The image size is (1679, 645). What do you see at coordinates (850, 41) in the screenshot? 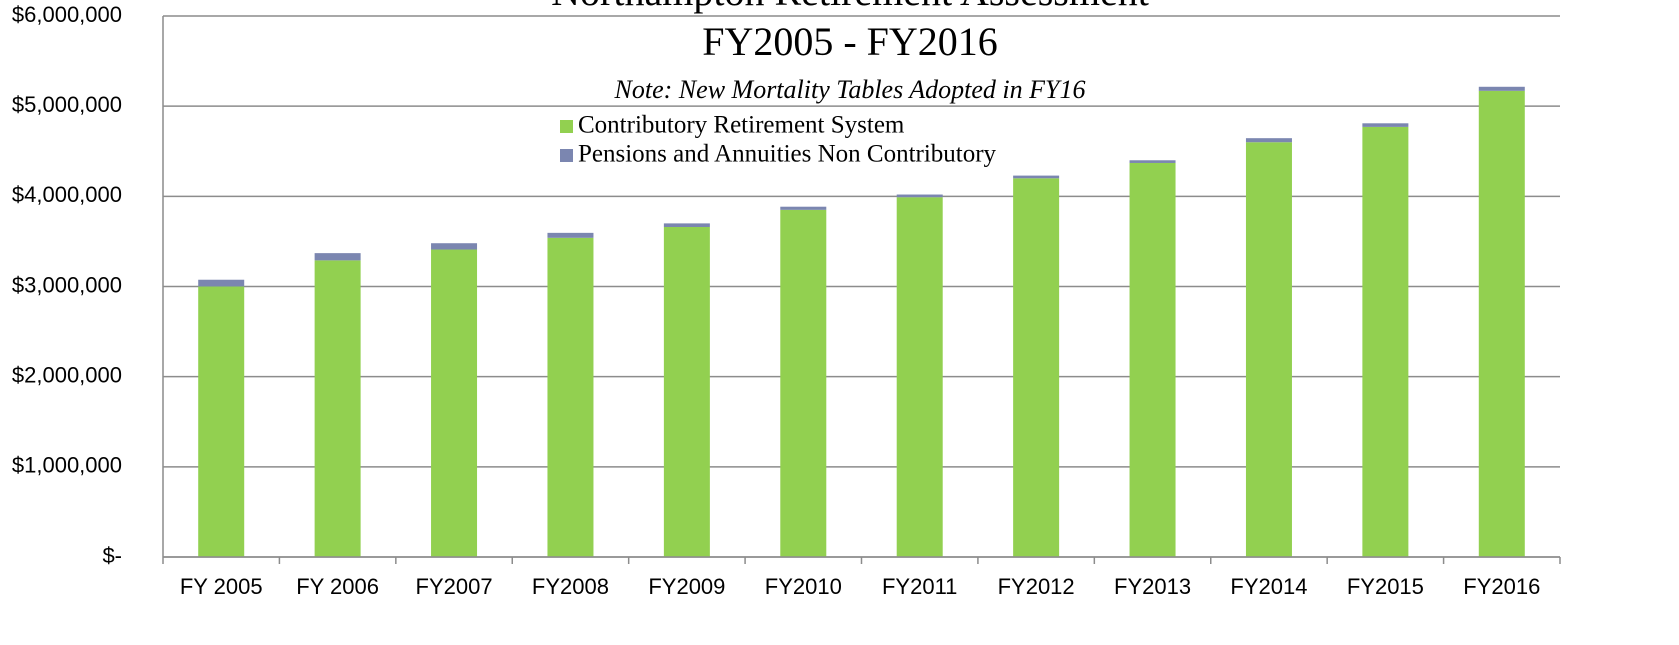
I see `chart-subtitle: FY2005 - FY2016` at bounding box center [850, 41].